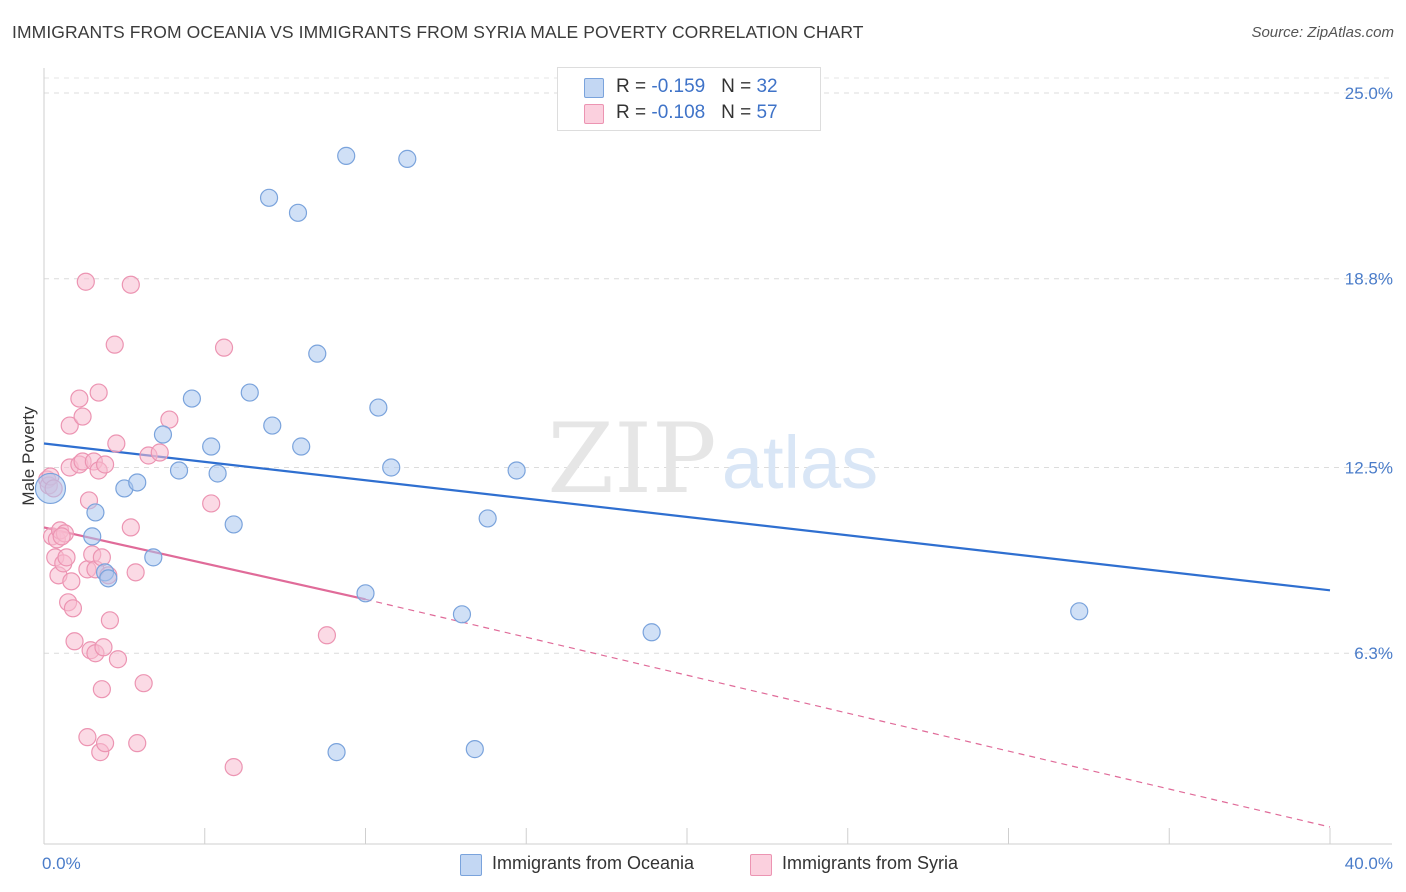  Describe the element at coordinates (689, 99) in the screenshot. I see `correlation-legend: R = -0.159 N = 32 R = -0.108 N = 57` at that location.